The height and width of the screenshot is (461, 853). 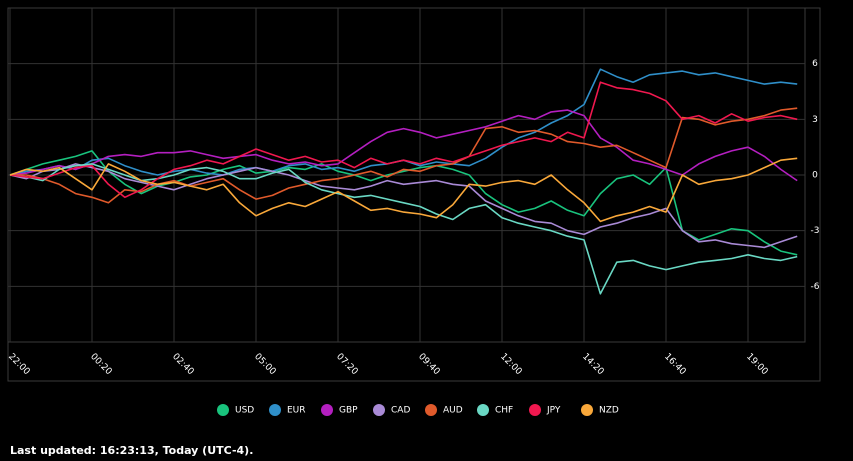 What do you see at coordinates (675, 365) in the screenshot?
I see `x-tick-label: 16:40` at bounding box center [675, 365].